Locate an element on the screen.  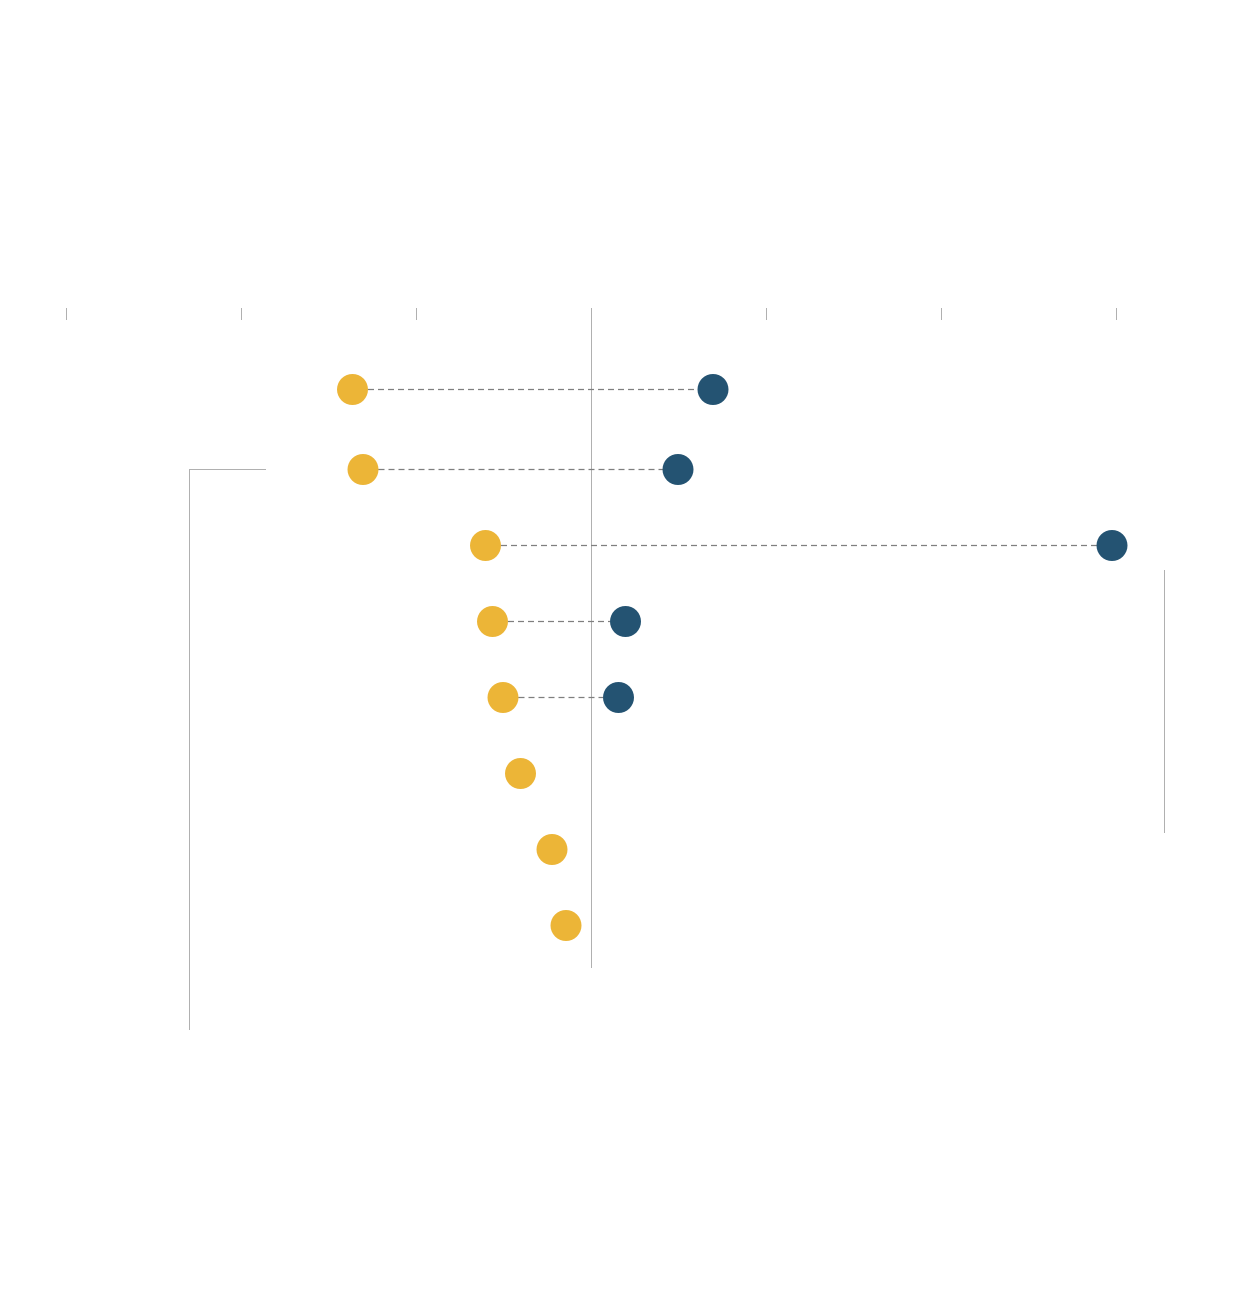
connector-lines is located at coordinates (732, 543).